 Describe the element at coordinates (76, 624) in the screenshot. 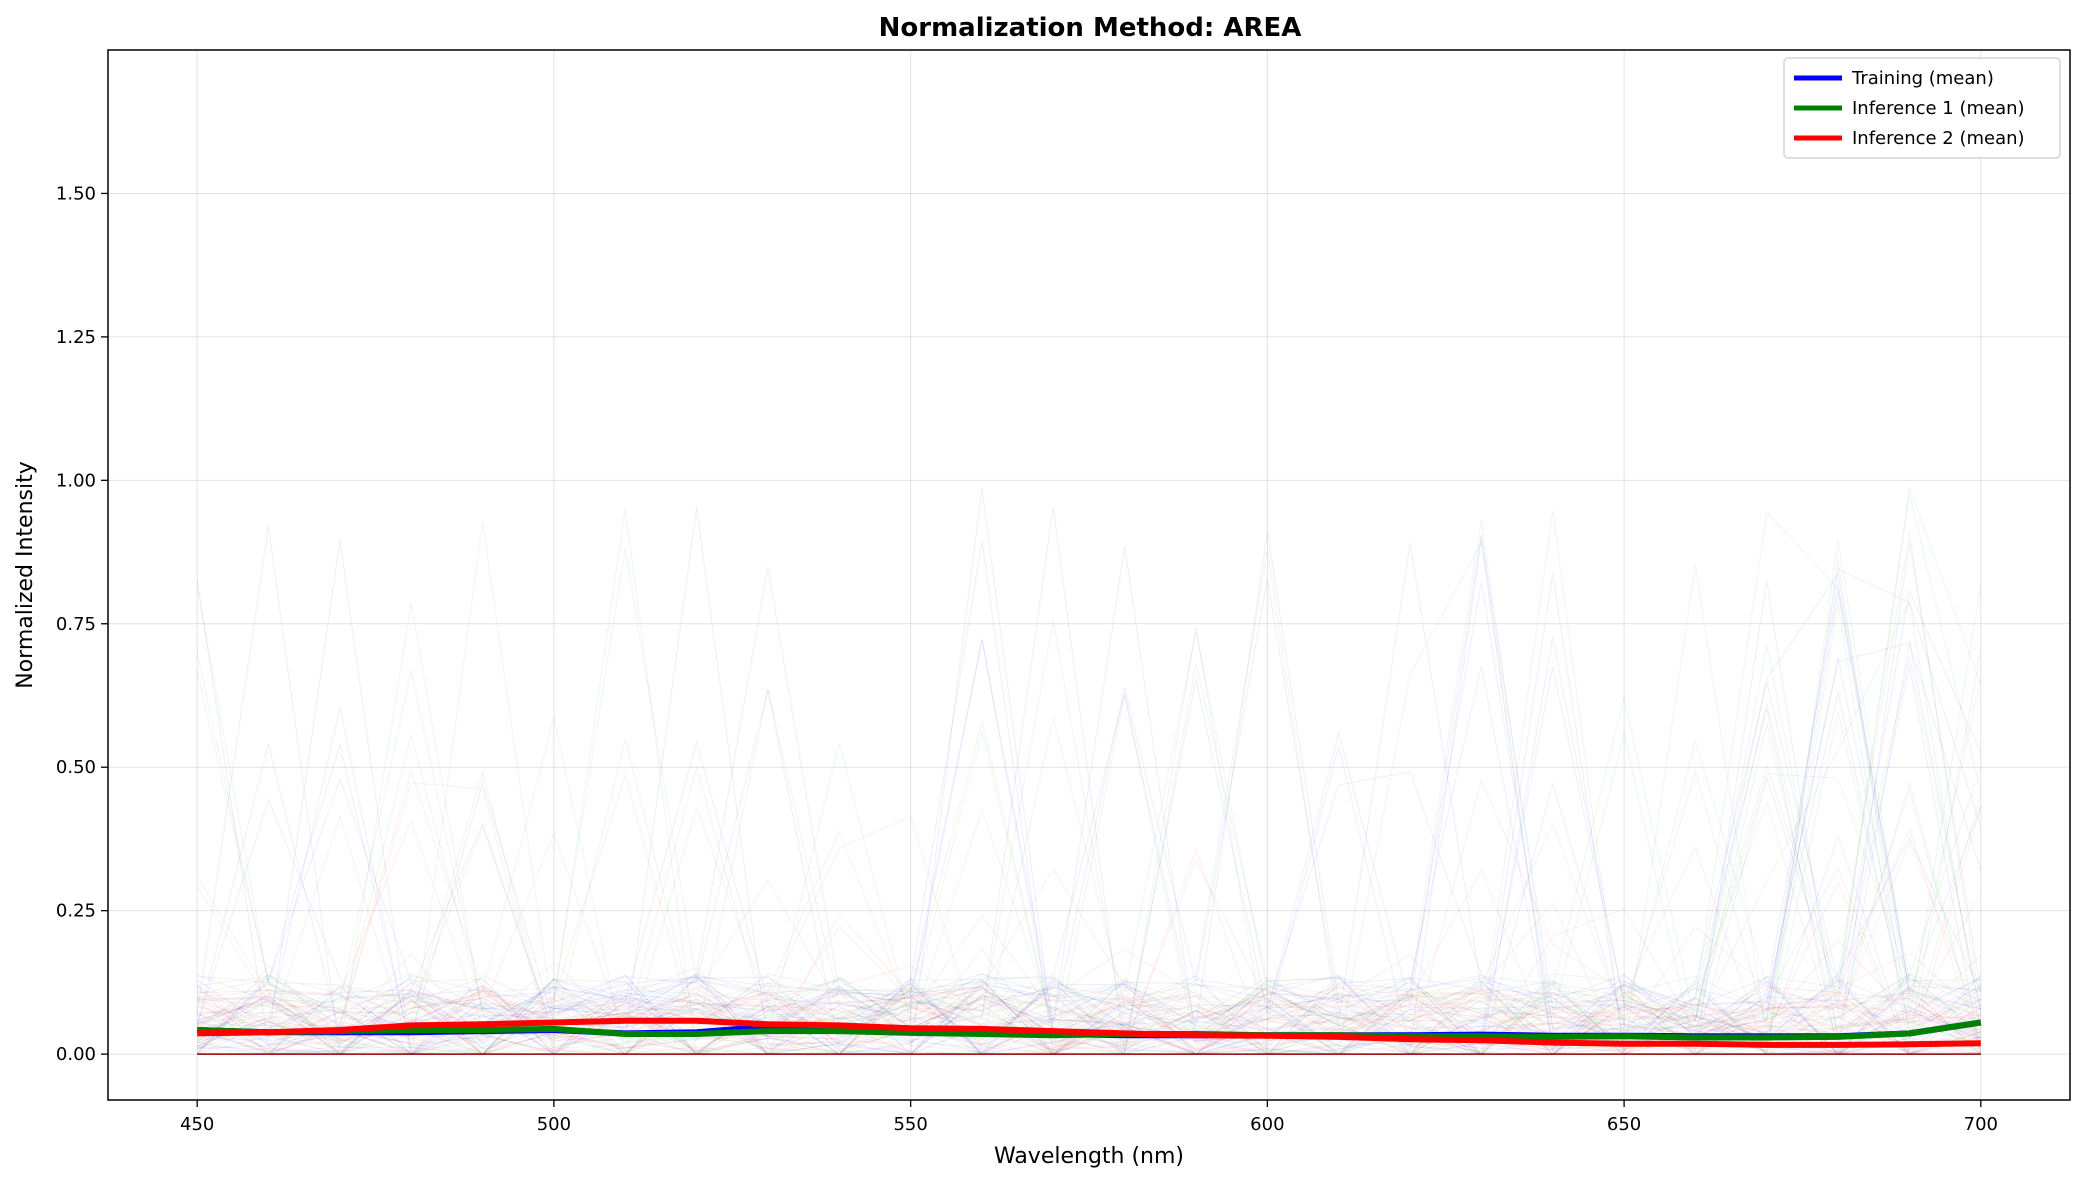

I see `y-tick-label: 0.75` at that location.